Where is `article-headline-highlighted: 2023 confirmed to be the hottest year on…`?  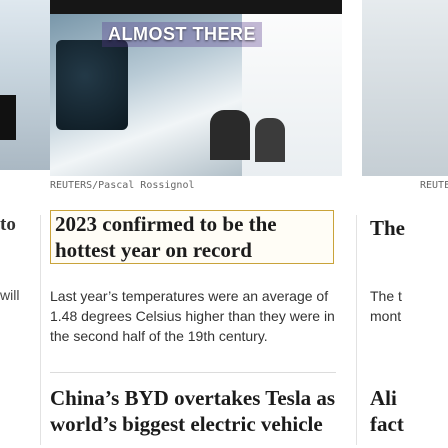 article-headline-highlighted: 2023 confirmed to be the hottest year on… is located at coordinates (192, 237).